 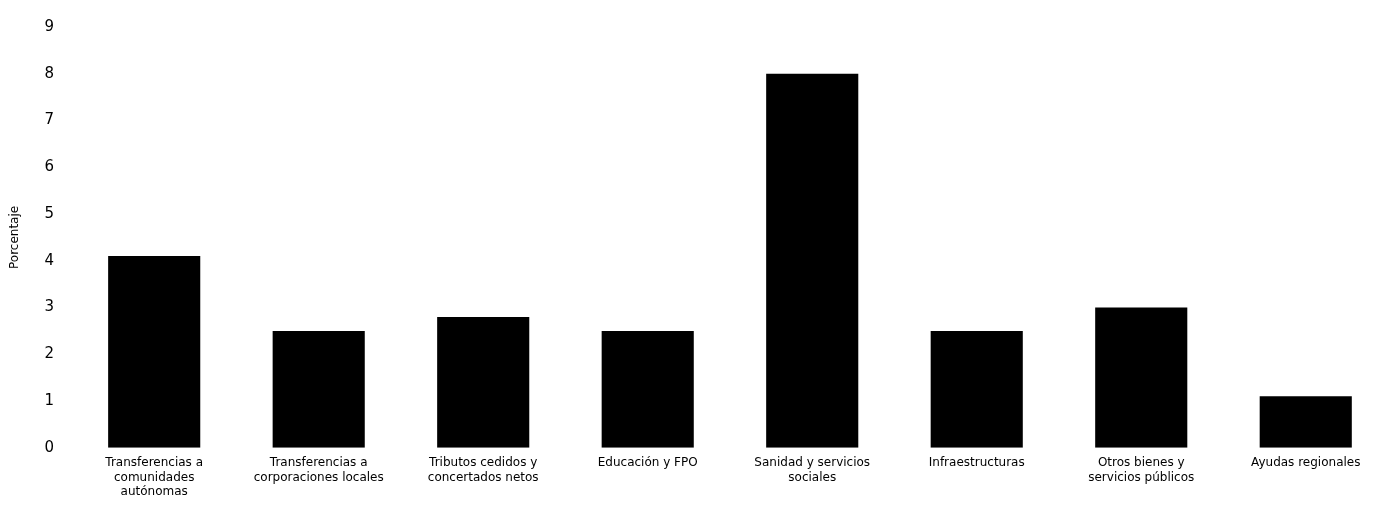 I want to click on x-tick-label: Infraestructuras, so click(x=976, y=462).